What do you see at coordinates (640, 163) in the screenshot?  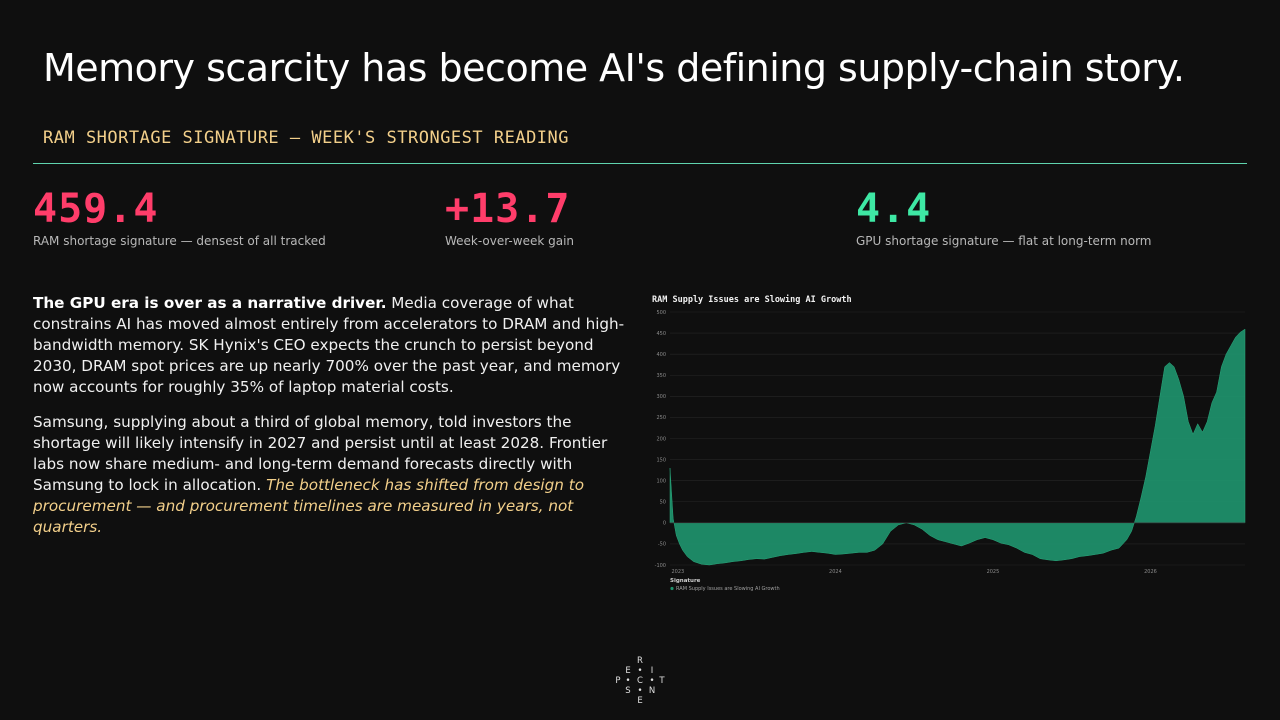 I see `section-divider` at bounding box center [640, 163].